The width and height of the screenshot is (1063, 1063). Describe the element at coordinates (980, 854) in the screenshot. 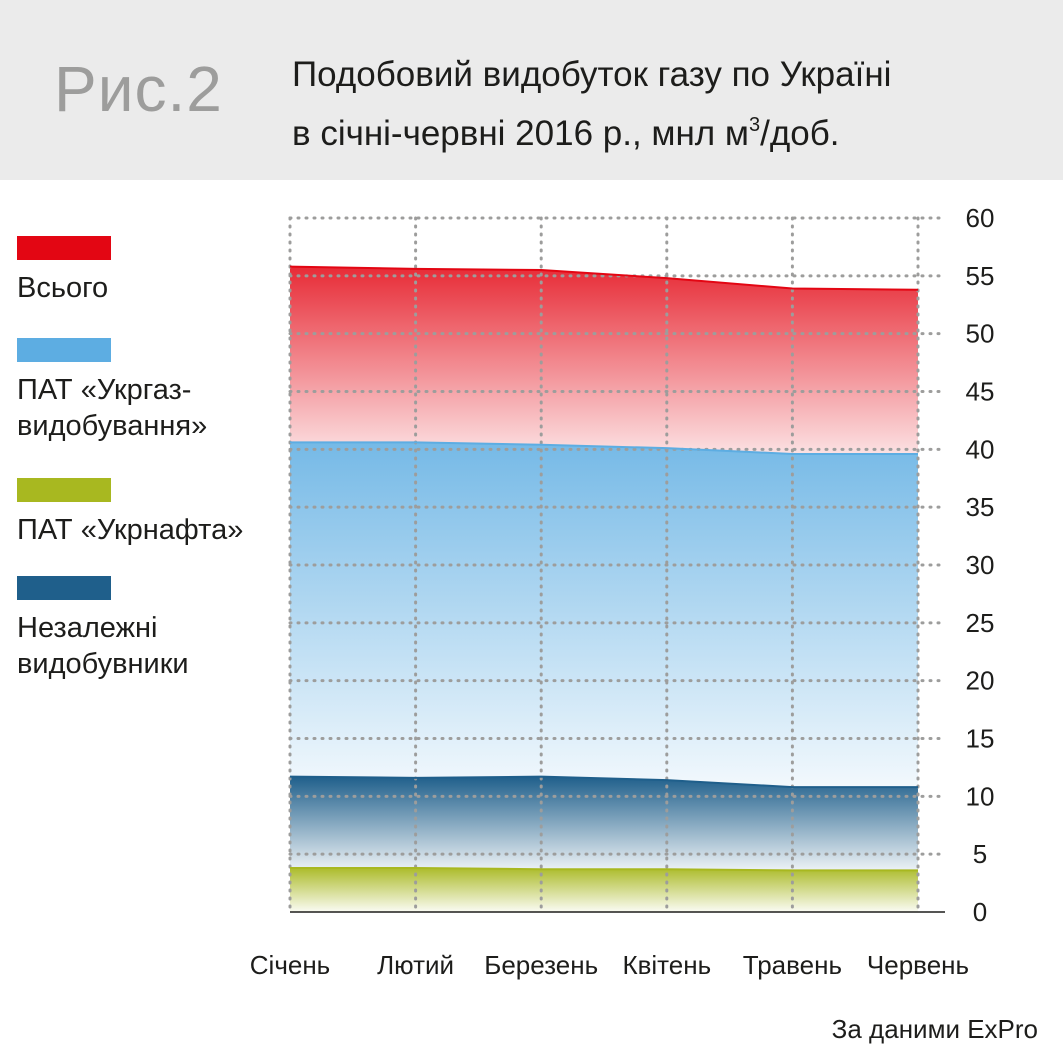

I see `y-tick-label: 5` at that location.